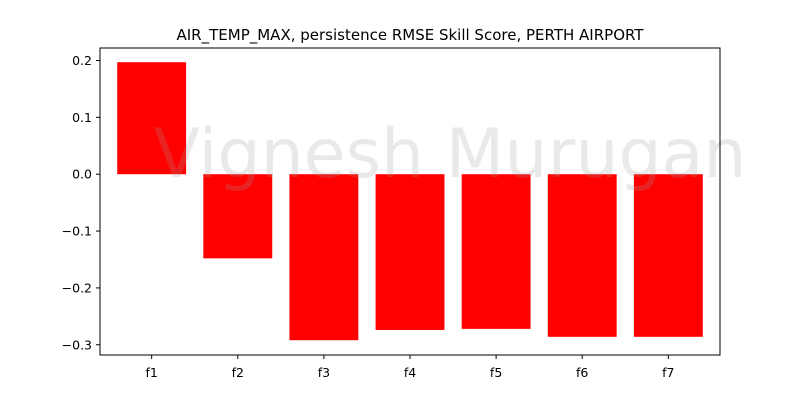 The image size is (800, 400). What do you see at coordinates (77, 287) in the screenshot?
I see `y-tick-label: −0.2` at bounding box center [77, 287].